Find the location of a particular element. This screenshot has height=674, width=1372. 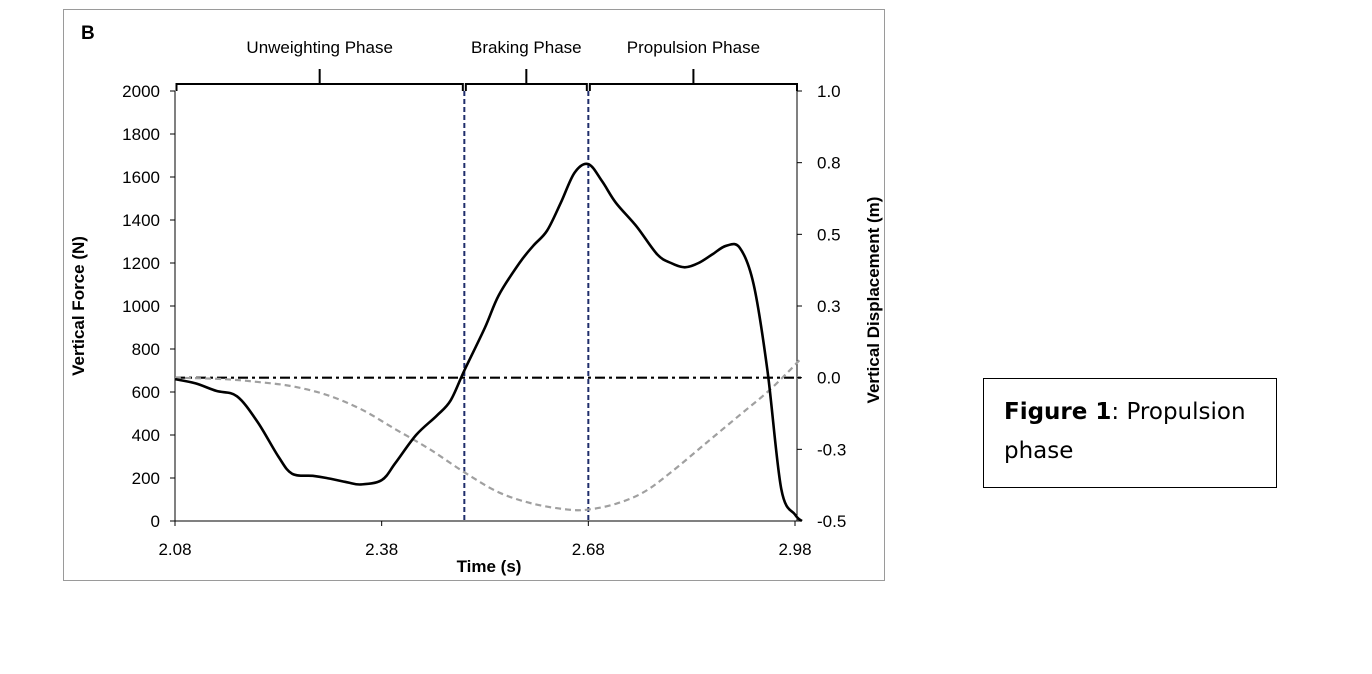

figure-caption: Figure 1: Propulsion phase is located at coordinates (1130, 433).